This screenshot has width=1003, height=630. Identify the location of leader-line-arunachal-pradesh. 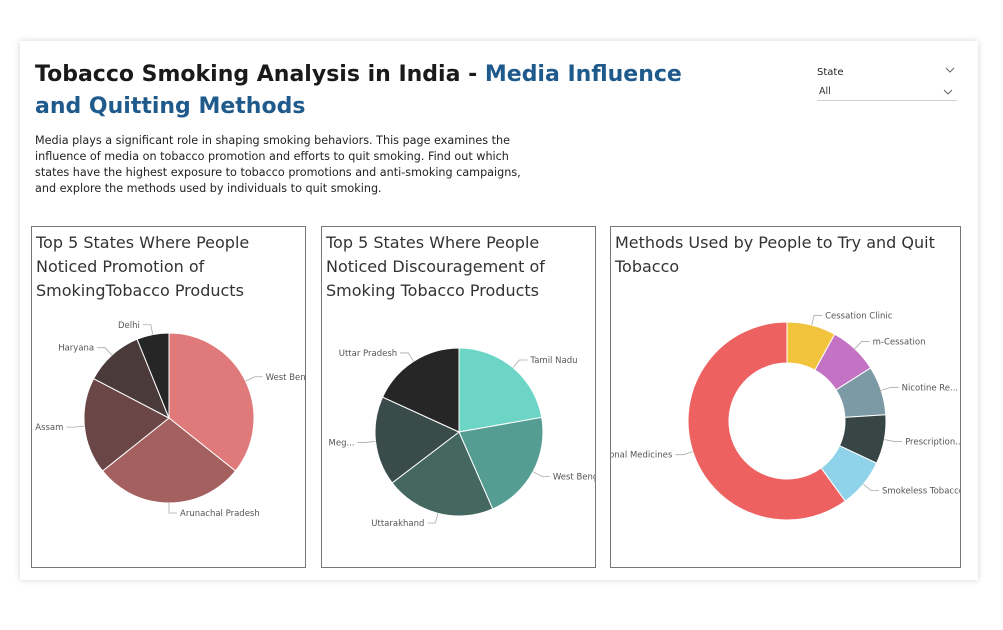
(172, 508).